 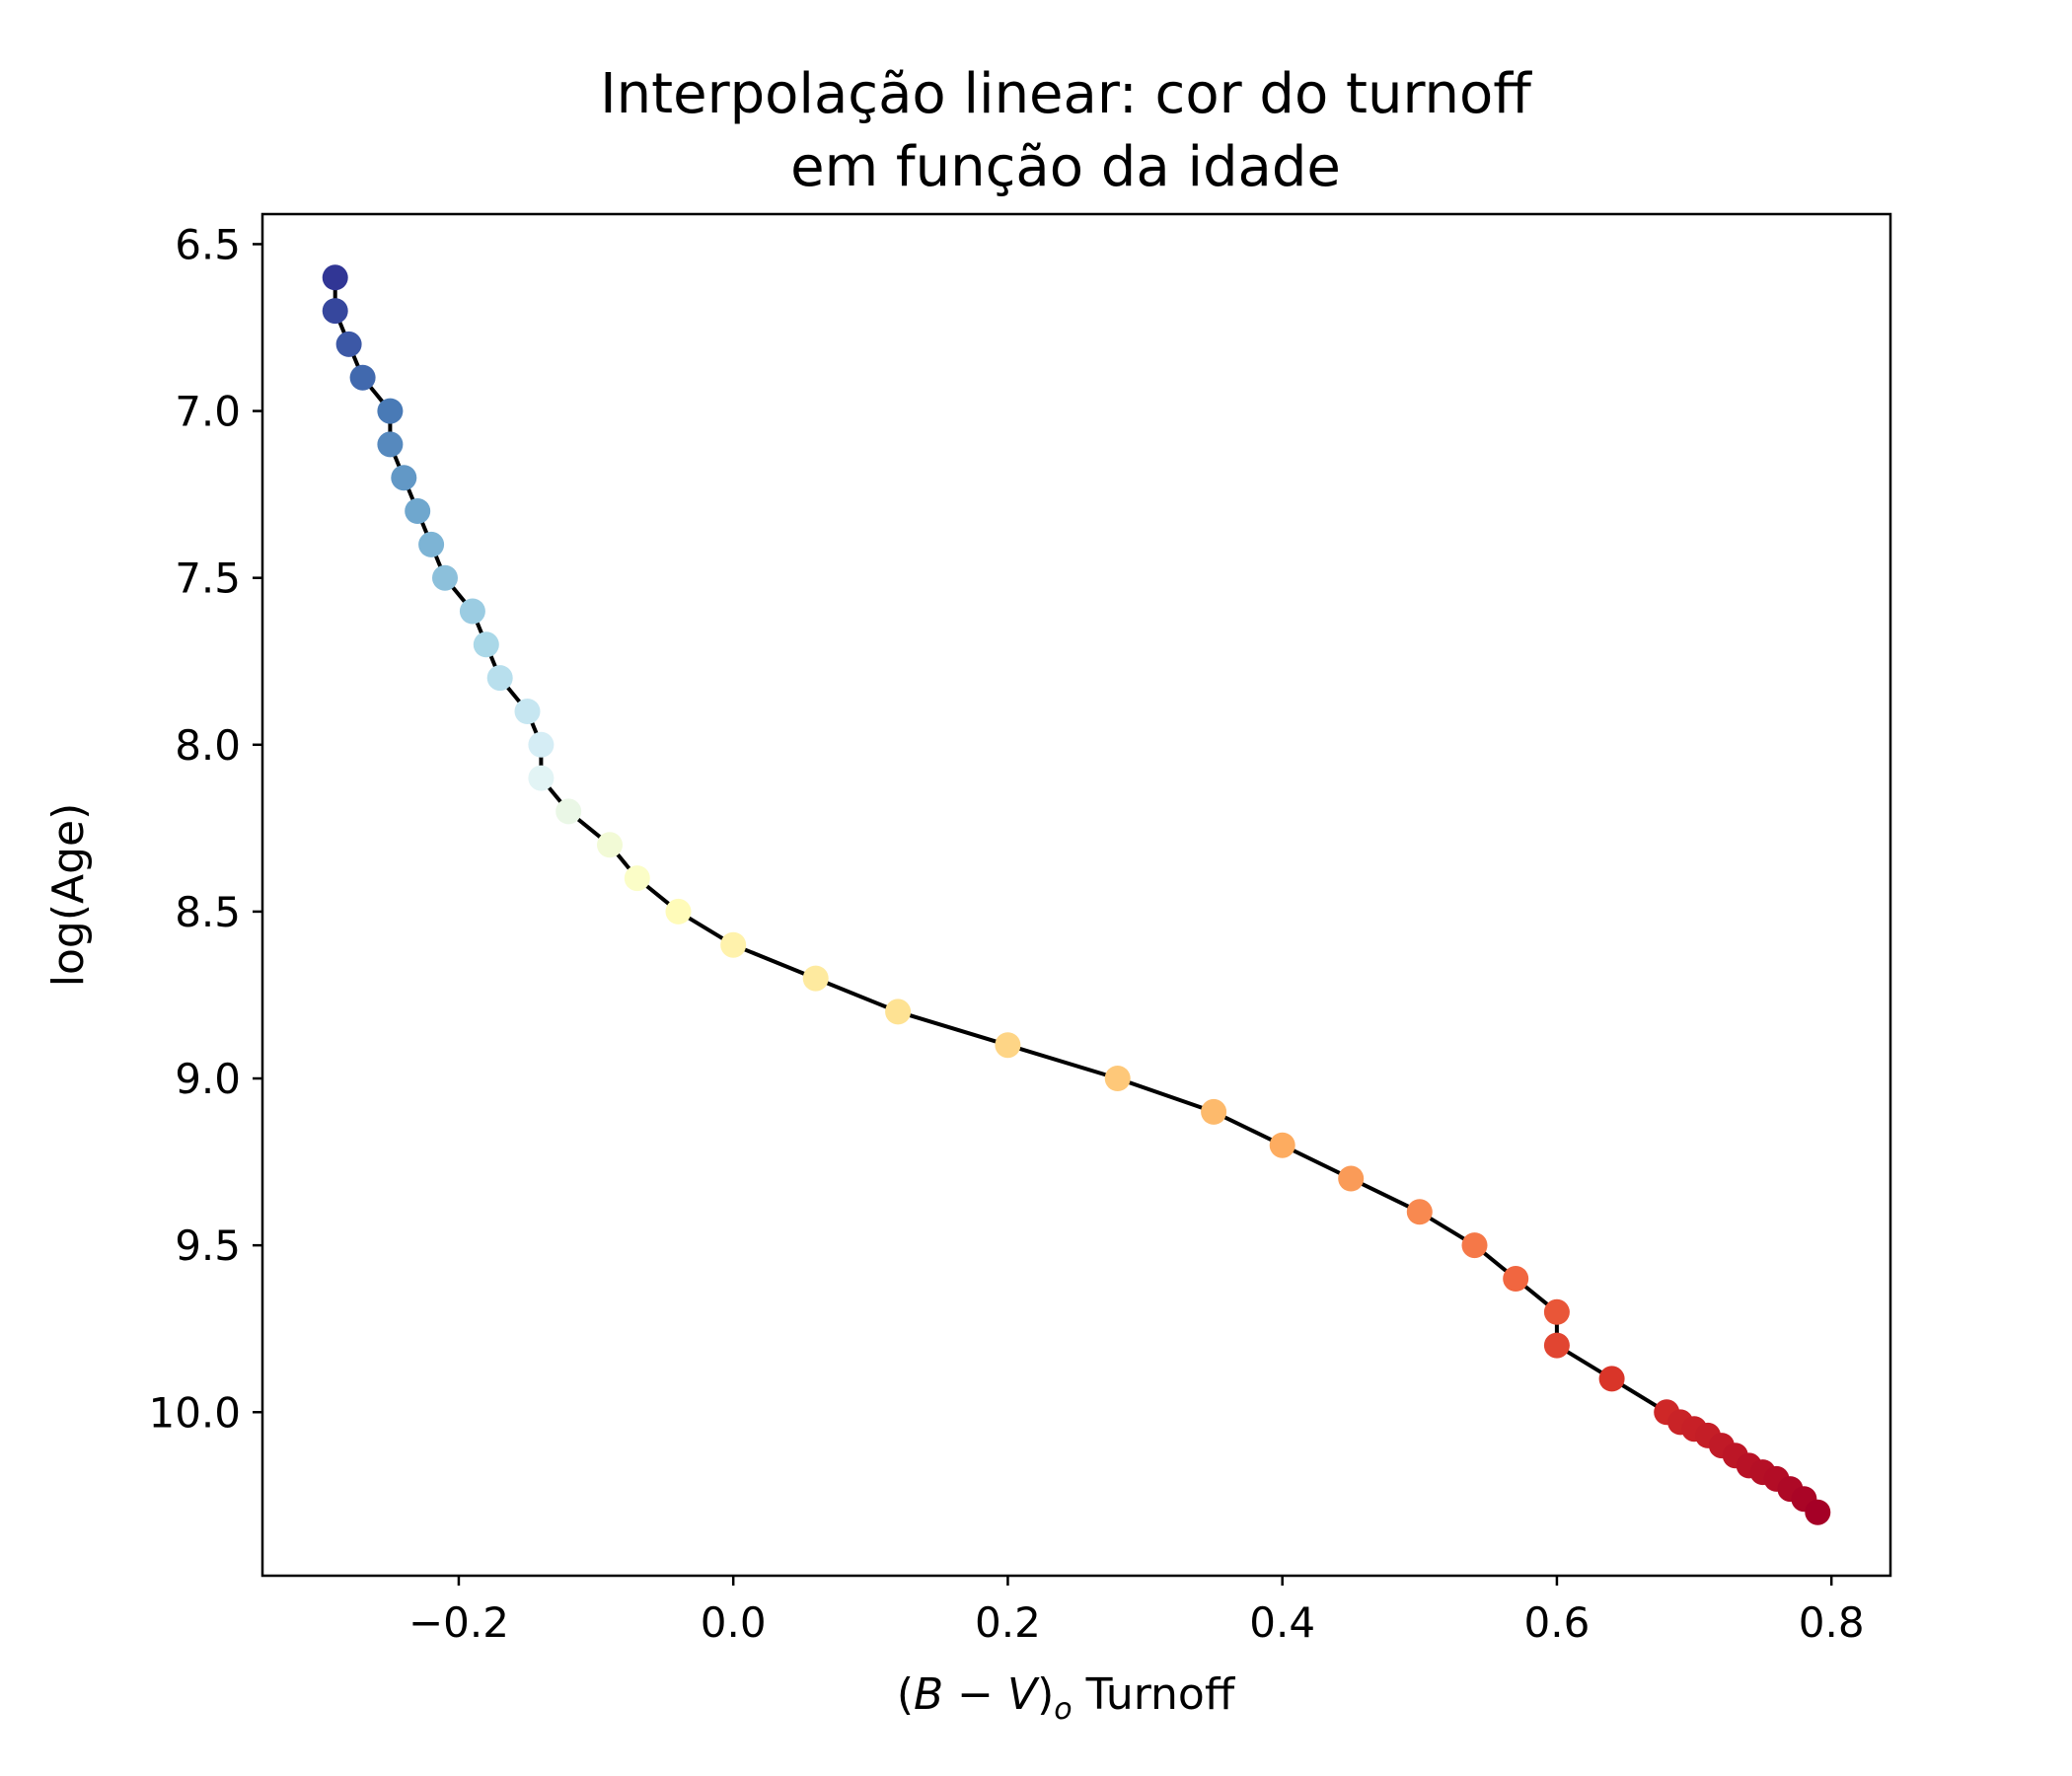 What do you see at coordinates (1066, 94) in the screenshot?
I see `chart-title-line-1: Interpolação linear: cor do turnoff` at bounding box center [1066, 94].